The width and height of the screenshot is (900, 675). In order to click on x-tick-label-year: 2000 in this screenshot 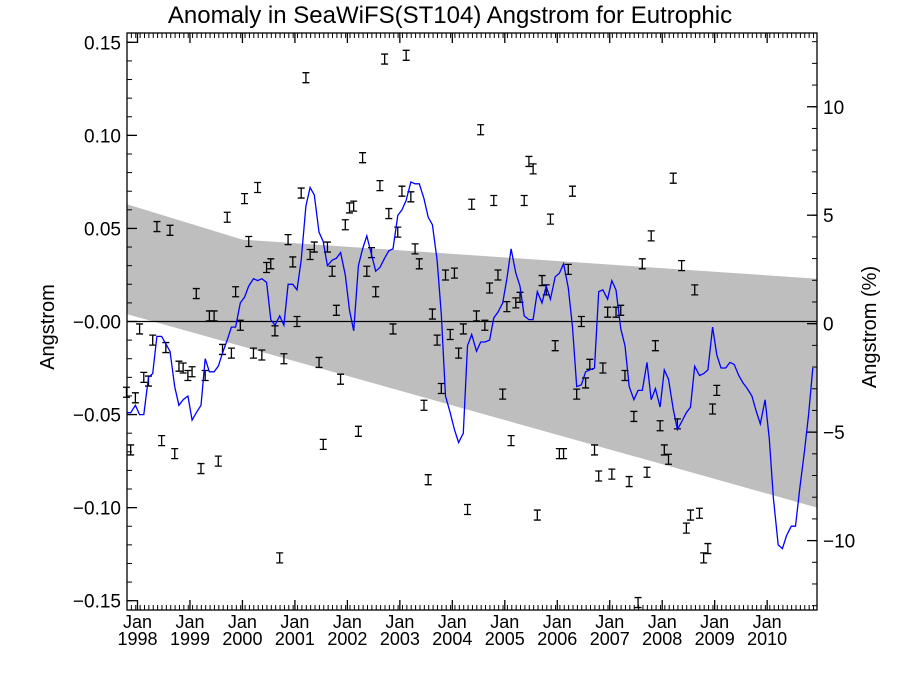, I will do `click(242, 639)`.